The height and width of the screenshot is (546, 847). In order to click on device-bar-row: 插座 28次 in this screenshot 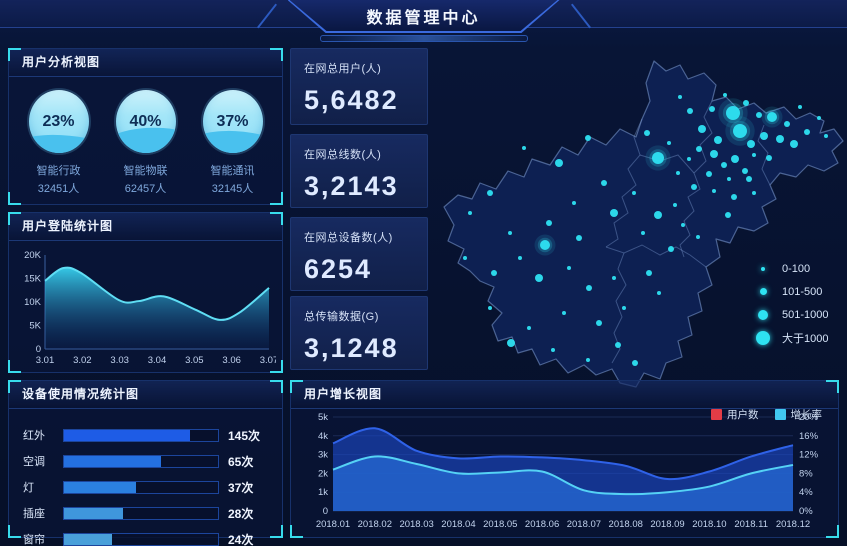, I will do `click(145, 513)`.